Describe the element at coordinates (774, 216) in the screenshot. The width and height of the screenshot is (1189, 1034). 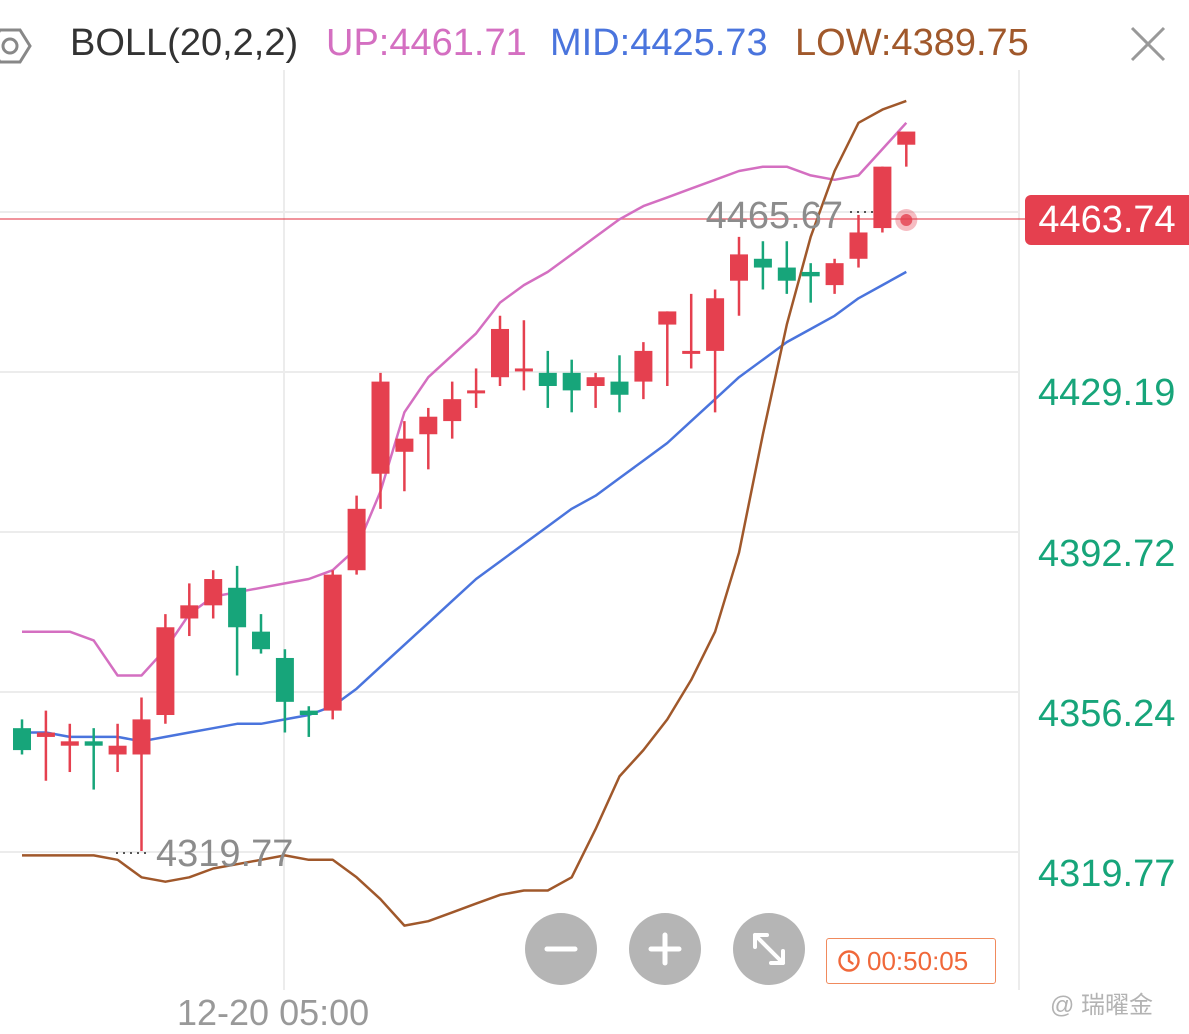
I see `high-price-label: 4465.67` at that location.